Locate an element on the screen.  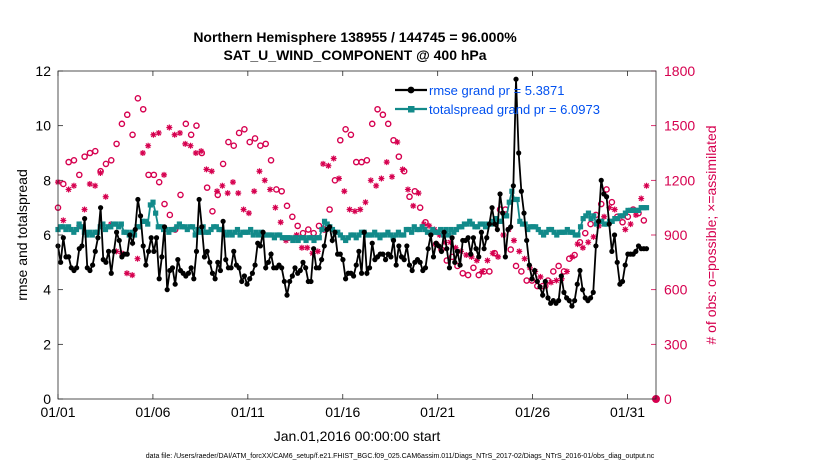
totalspread-series is located at coordinates (352, 215).